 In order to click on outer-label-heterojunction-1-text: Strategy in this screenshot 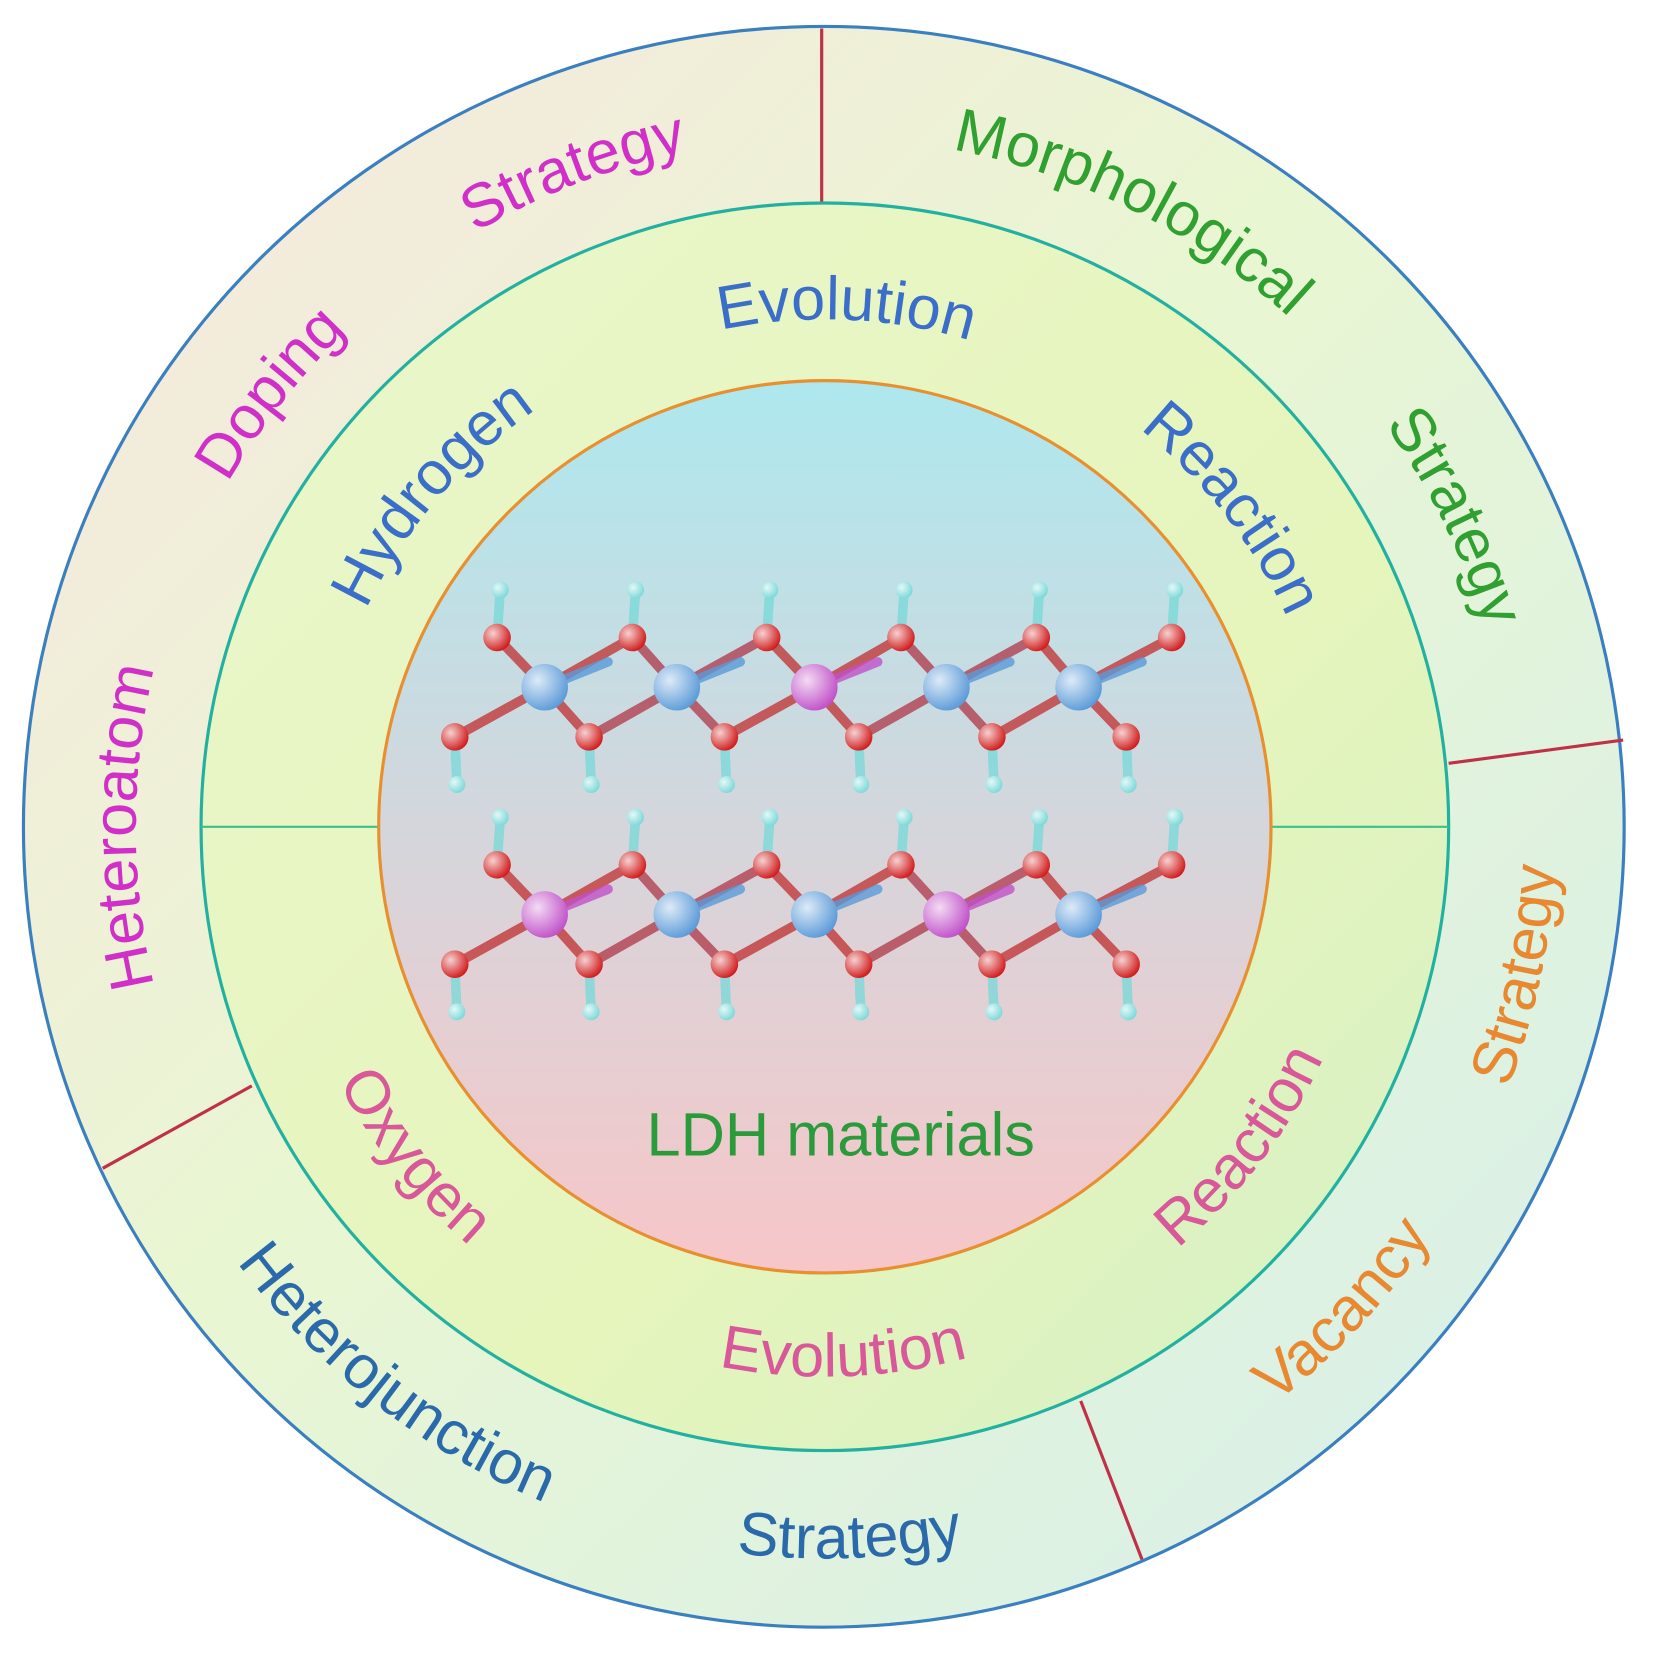, I will do `click(850, 1531)`.